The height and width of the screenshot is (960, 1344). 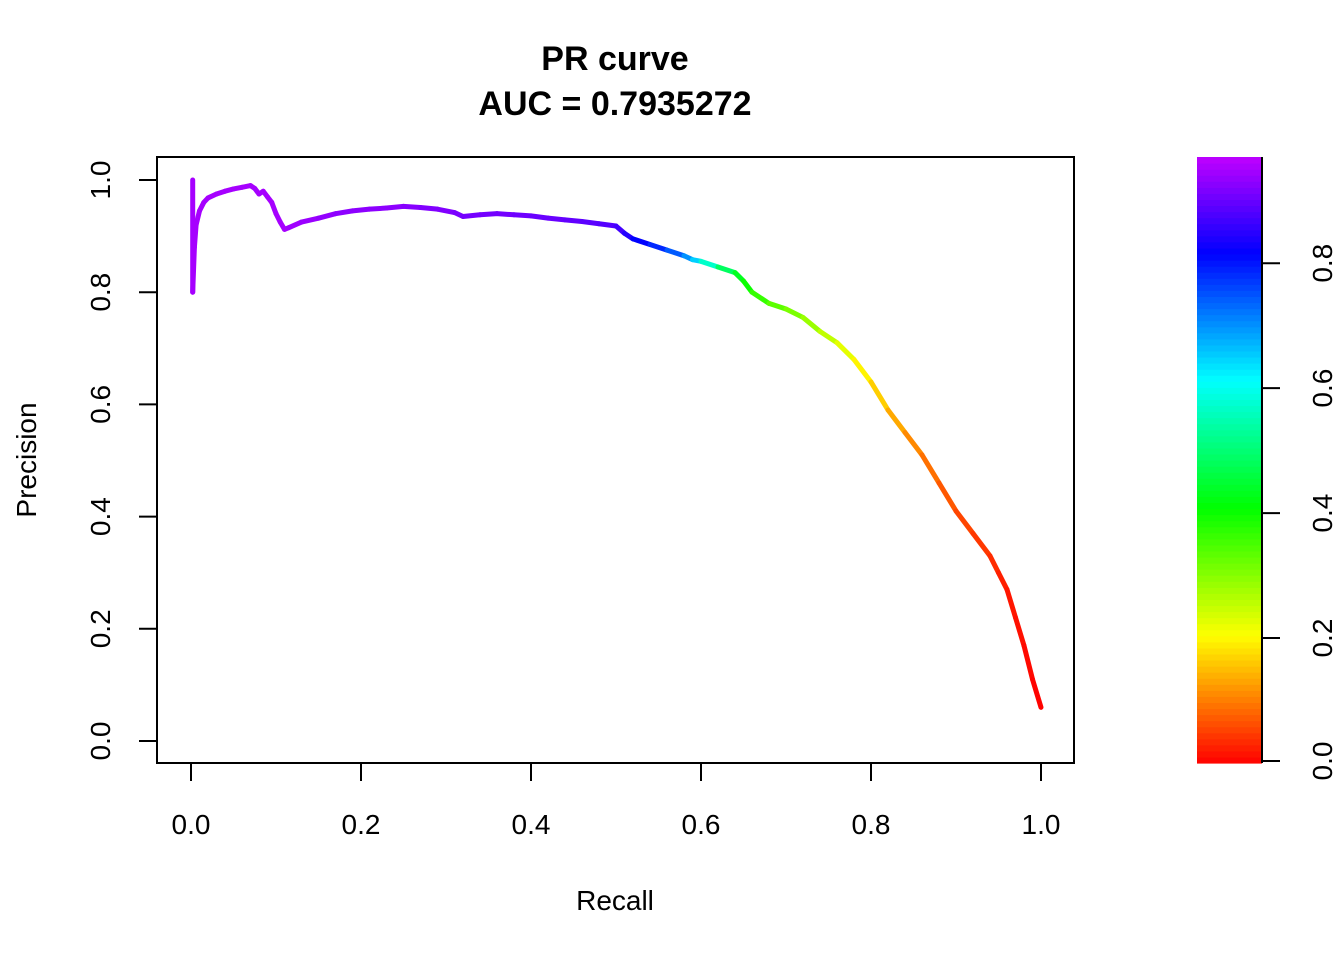 I want to click on y-tick-label: 0.8, so click(x=100, y=292).